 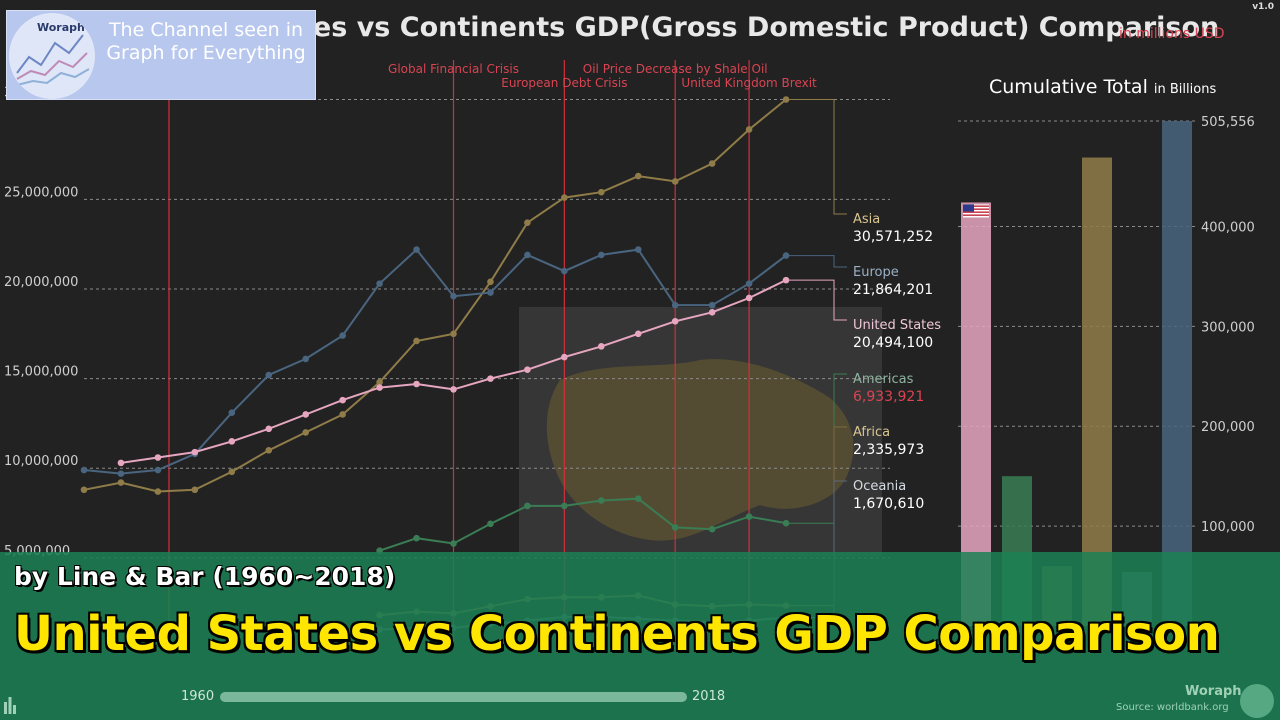 What do you see at coordinates (41, 282) in the screenshot?
I see `y-tick-label: 20,000,000` at bounding box center [41, 282].